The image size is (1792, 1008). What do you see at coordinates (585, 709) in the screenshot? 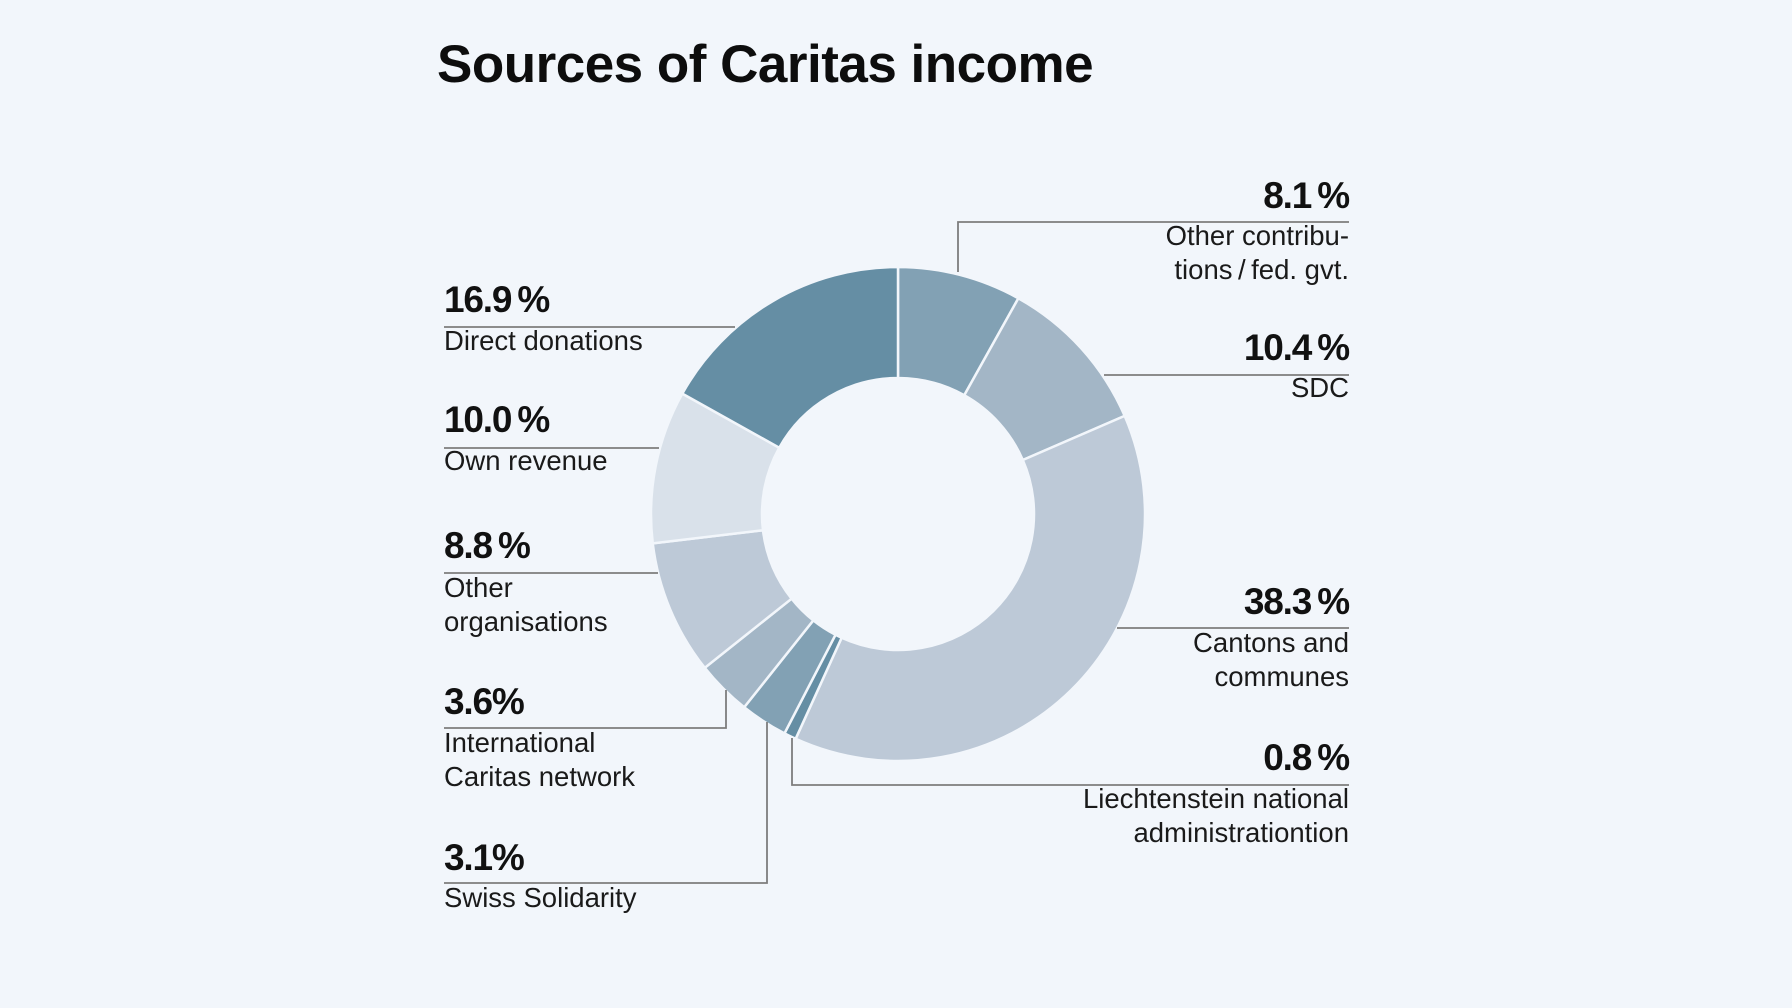
I see `leader-line-intl-caritas` at bounding box center [585, 709].